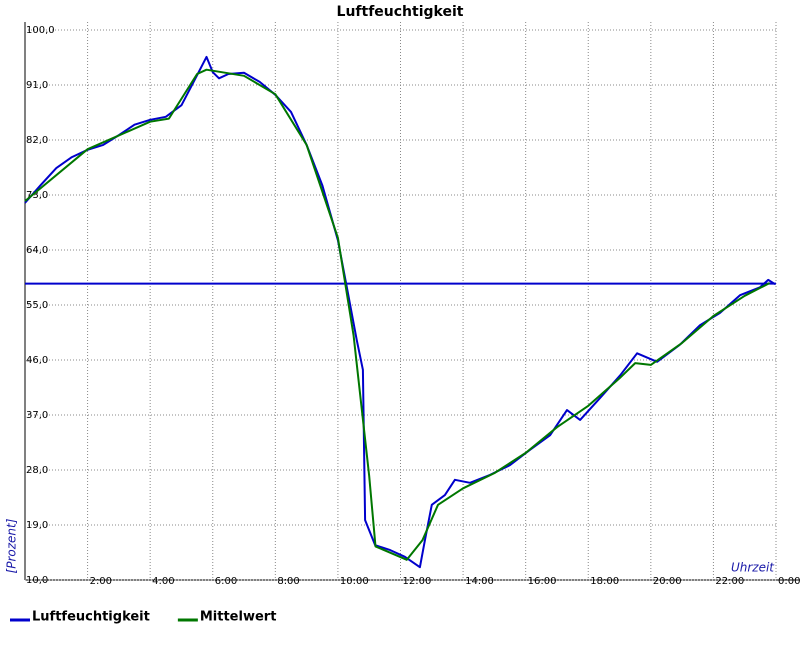 The image size is (800, 650). What do you see at coordinates (37, 140) in the screenshot?
I see `y-tick-label: 82,0` at bounding box center [37, 140].